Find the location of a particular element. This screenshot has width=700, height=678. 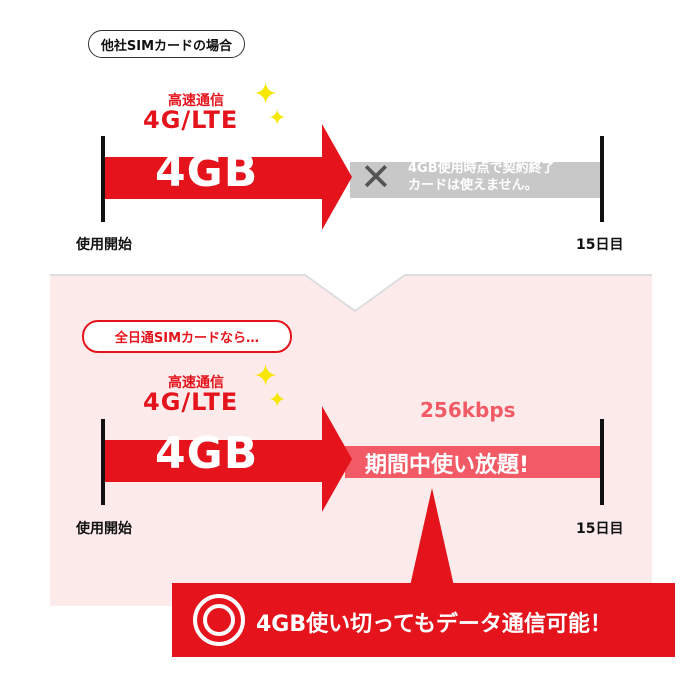

callout-pointer is located at coordinates (432, 537).